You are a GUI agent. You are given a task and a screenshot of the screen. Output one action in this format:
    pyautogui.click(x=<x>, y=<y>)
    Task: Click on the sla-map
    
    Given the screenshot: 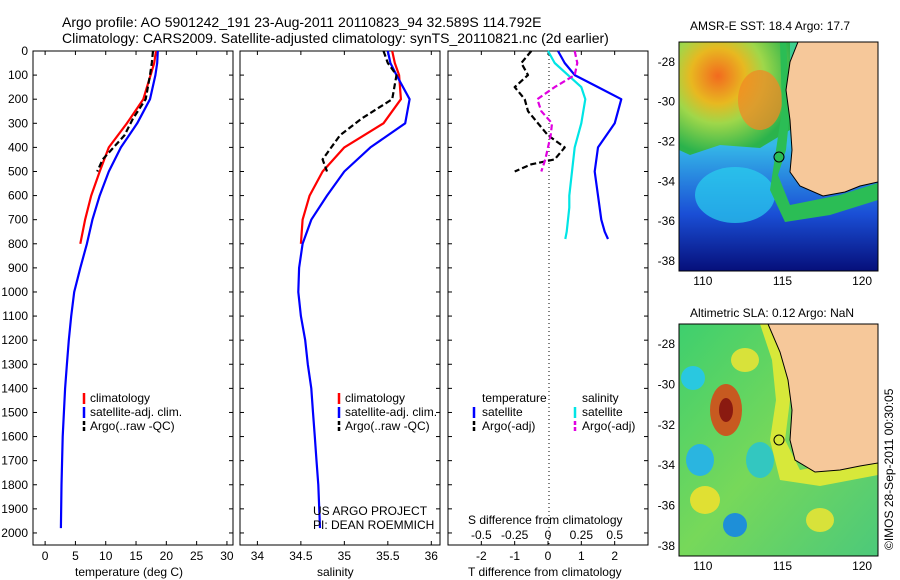 What is the action you would take?
    pyautogui.click(x=778, y=440)
    